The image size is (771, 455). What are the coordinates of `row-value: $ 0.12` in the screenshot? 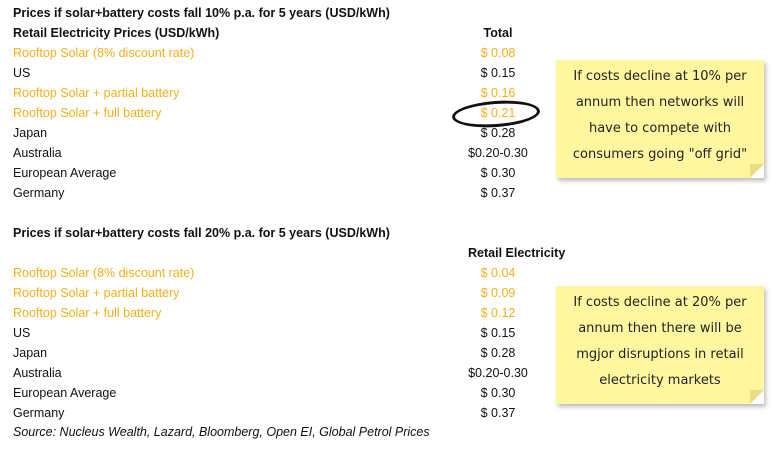 It's located at (498, 313).